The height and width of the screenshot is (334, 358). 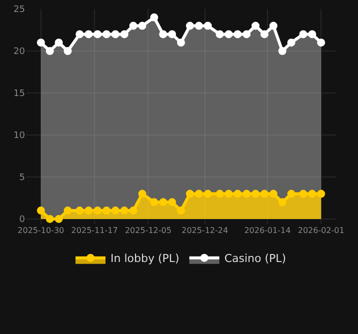 What do you see at coordinates (205, 230) in the screenshot?
I see `x-tick-label: 2025-12-24` at bounding box center [205, 230].